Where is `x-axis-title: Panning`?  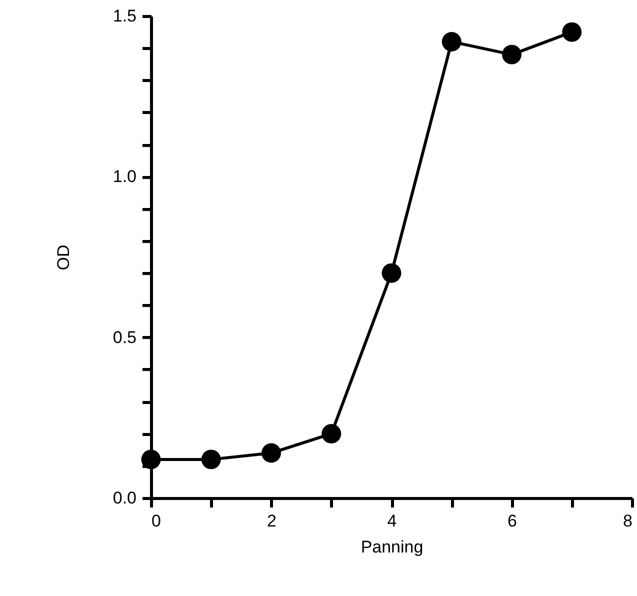
x-axis-title: Panning is located at coordinates (392, 547).